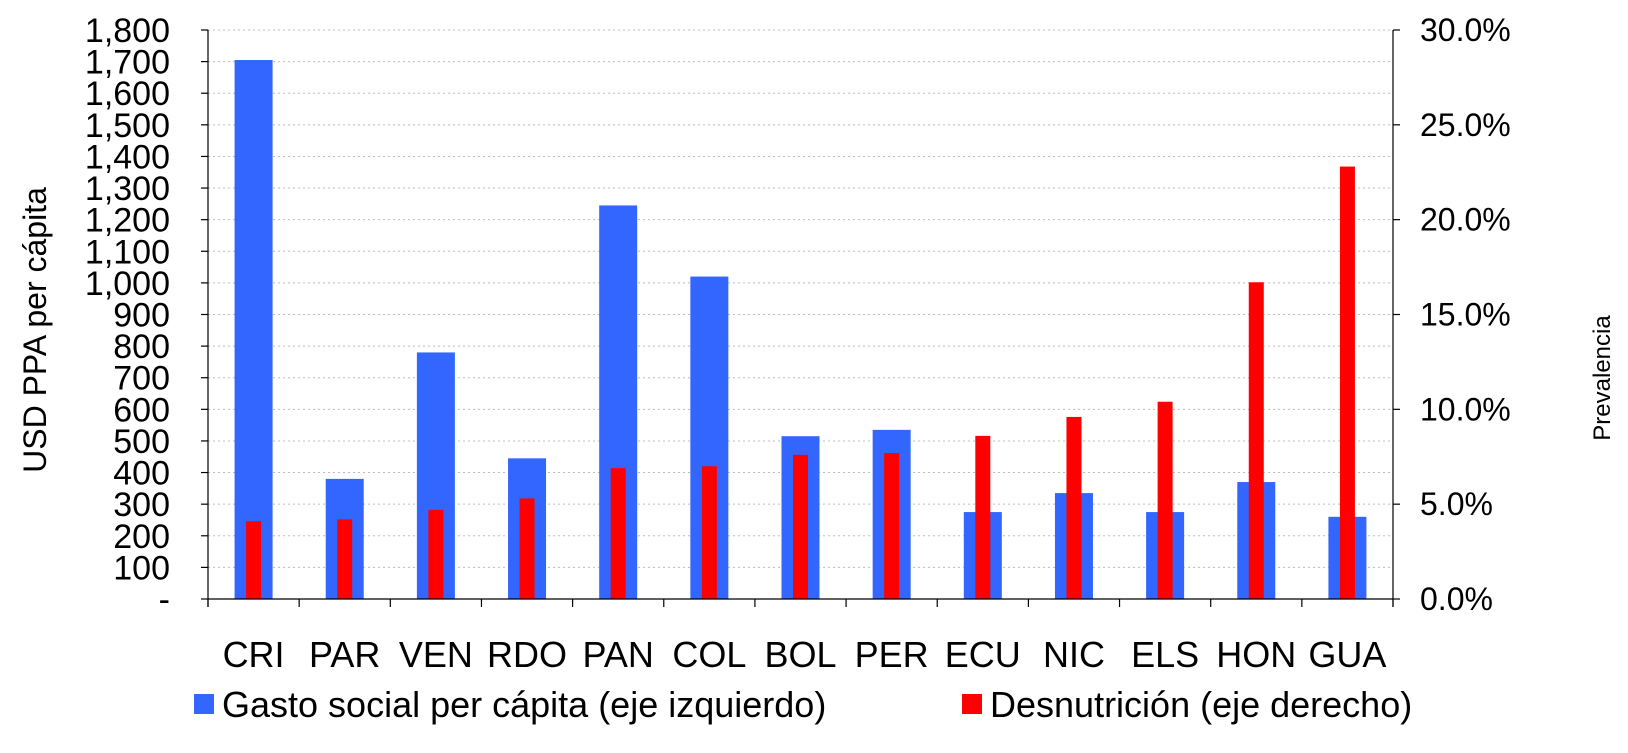 The height and width of the screenshot is (753, 1628). I want to click on y-left-tick-label: 600, so click(141, 410).